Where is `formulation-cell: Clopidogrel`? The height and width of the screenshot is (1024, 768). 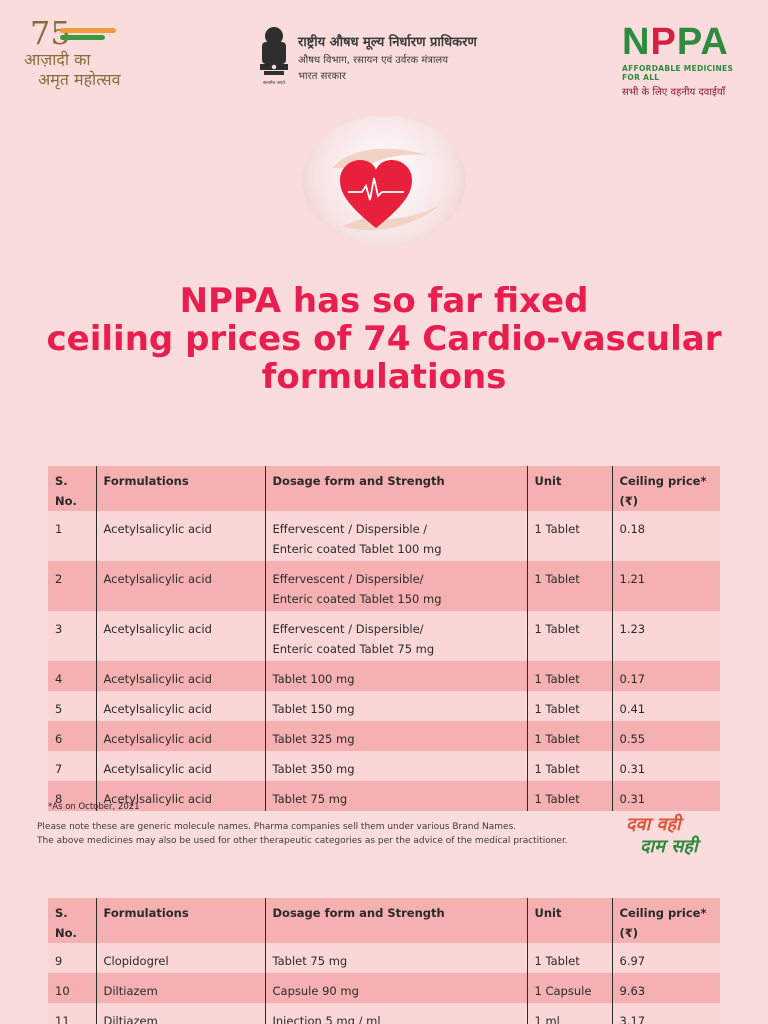
formulation-cell: Clopidogrel is located at coordinates (181, 958).